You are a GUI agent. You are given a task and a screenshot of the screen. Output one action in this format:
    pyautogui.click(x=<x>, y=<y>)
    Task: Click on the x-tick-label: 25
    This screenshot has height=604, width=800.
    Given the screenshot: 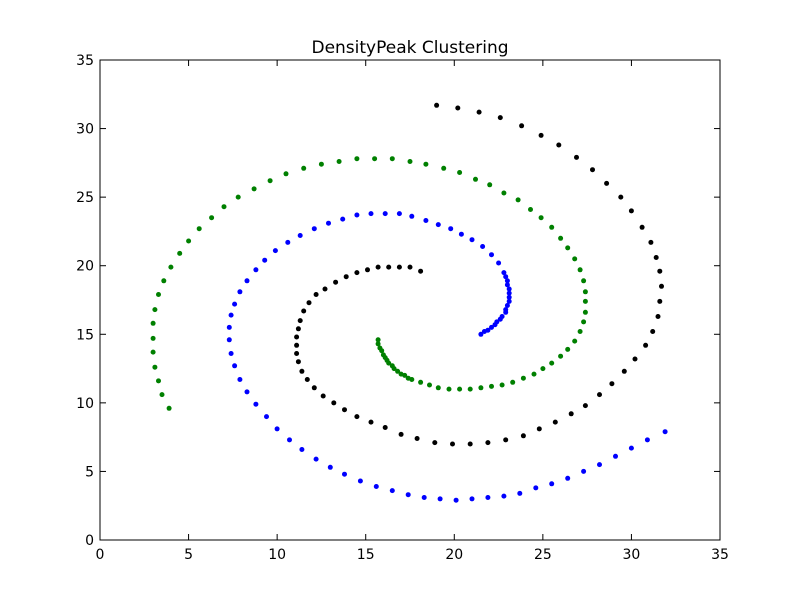 What is the action you would take?
    pyautogui.click(x=543, y=555)
    